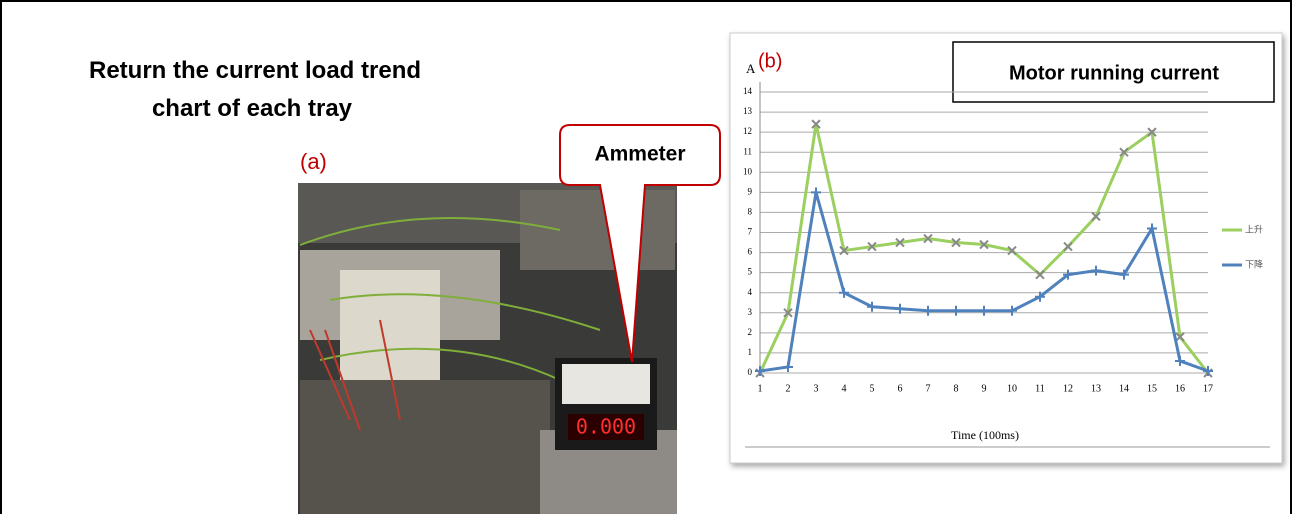 This screenshot has height=519, width=1292. I want to click on x-tick-label: 5, so click(872, 388).